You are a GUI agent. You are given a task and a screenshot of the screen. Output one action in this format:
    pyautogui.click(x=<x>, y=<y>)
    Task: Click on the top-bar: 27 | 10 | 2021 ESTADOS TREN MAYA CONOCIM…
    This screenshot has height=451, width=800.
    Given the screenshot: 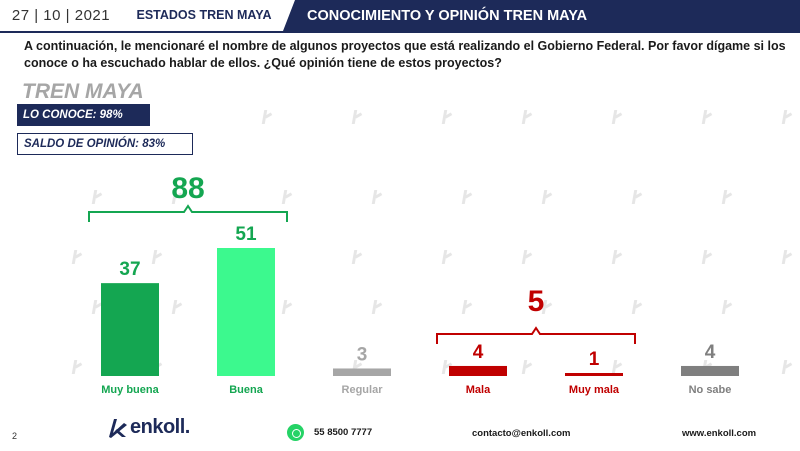 What is the action you would take?
    pyautogui.click(x=400, y=15)
    